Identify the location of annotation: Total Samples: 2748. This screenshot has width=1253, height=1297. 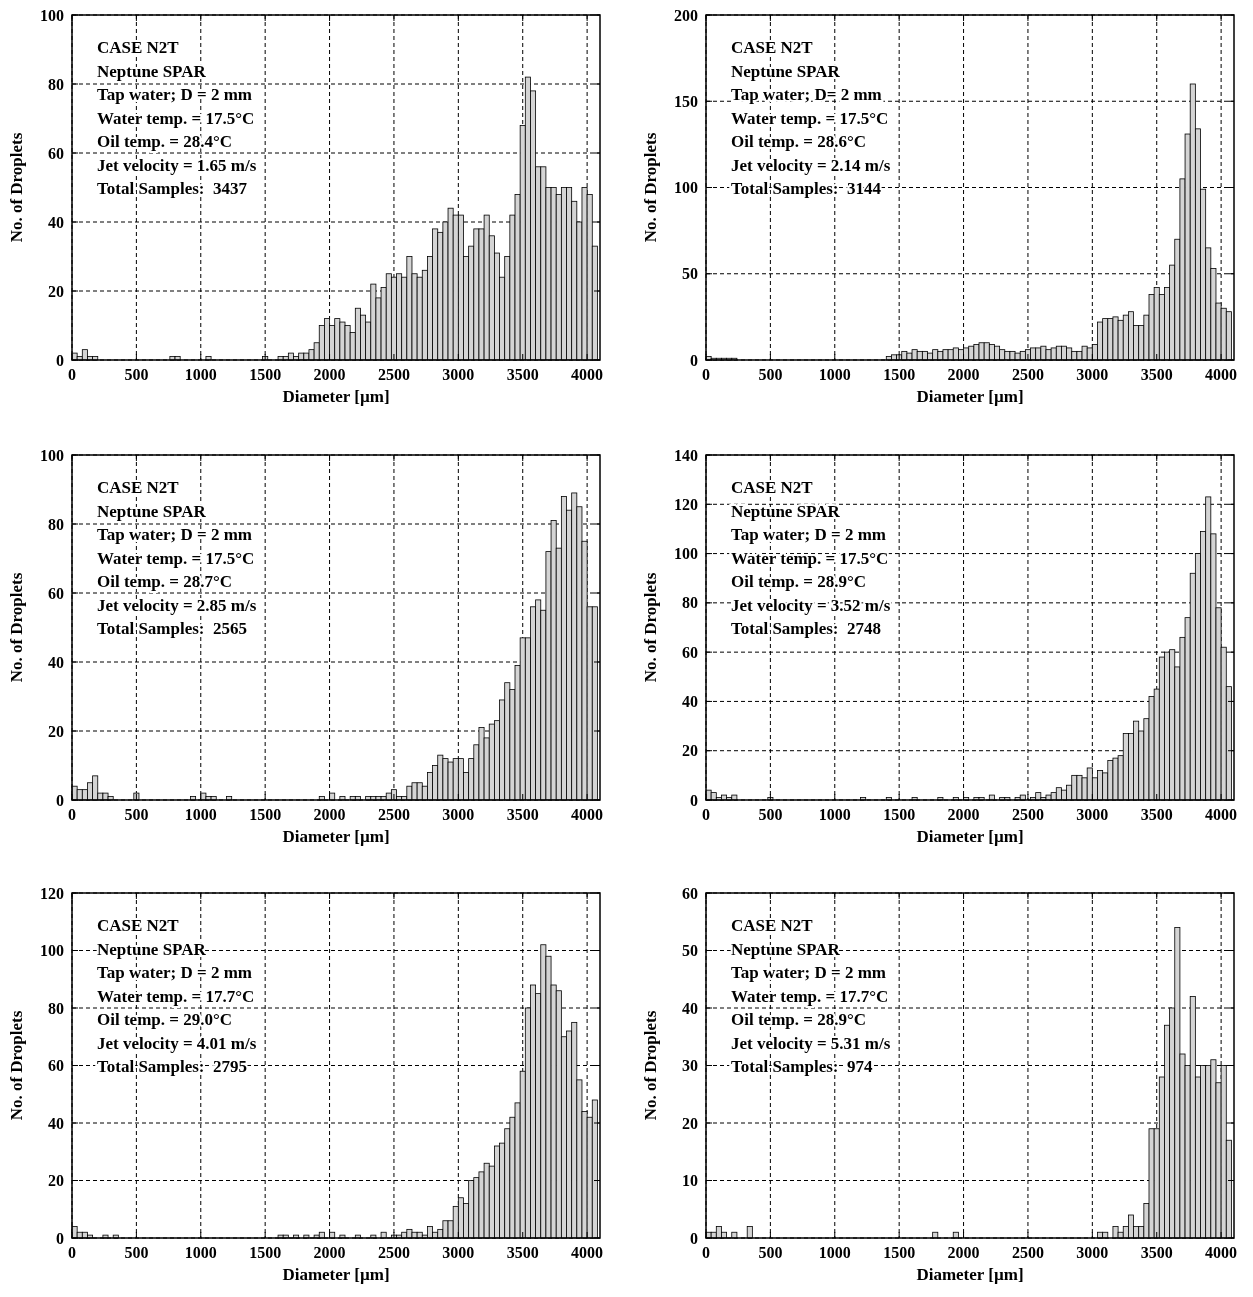
(806, 628).